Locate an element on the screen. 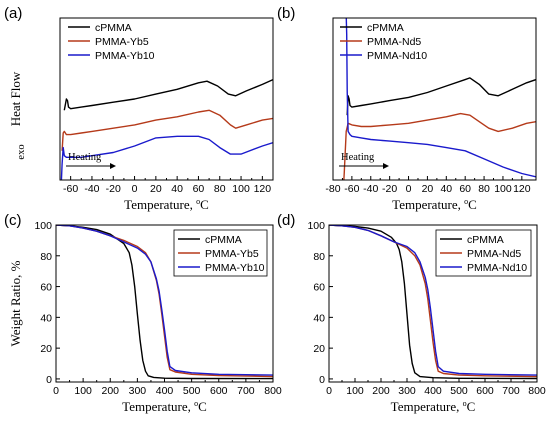  panel-letter: (d) is located at coordinates (286, 220).